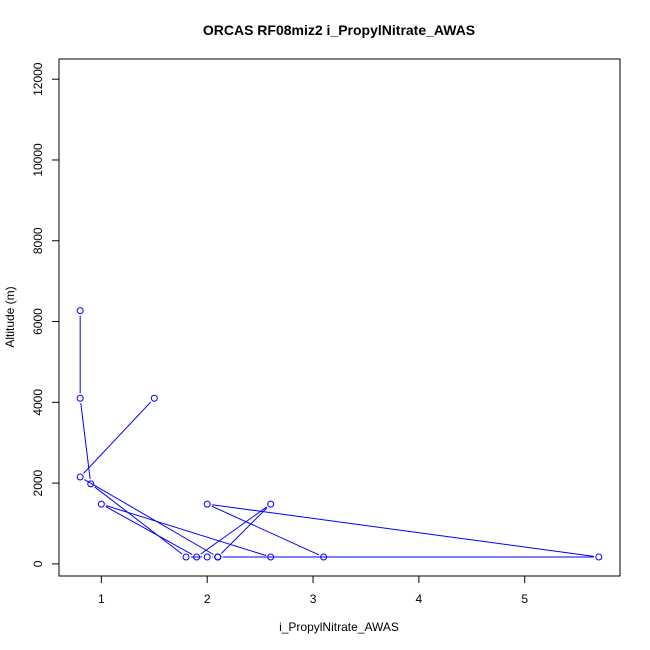  What do you see at coordinates (45, 314) in the screenshot?
I see `y-axis: 0 2000 4000 6000 8000 10000 12000` at bounding box center [45, 314].